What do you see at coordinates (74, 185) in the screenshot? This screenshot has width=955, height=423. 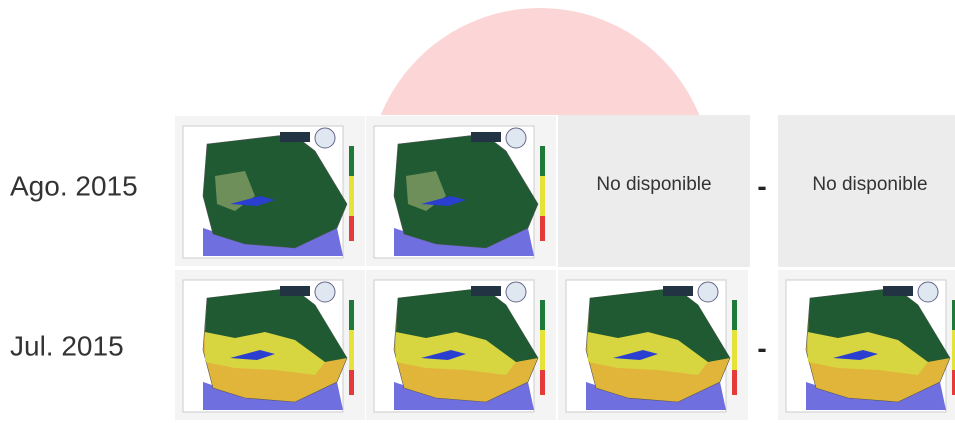 I see `row-label: Ago. 2015` at bounding box center [74, 185].